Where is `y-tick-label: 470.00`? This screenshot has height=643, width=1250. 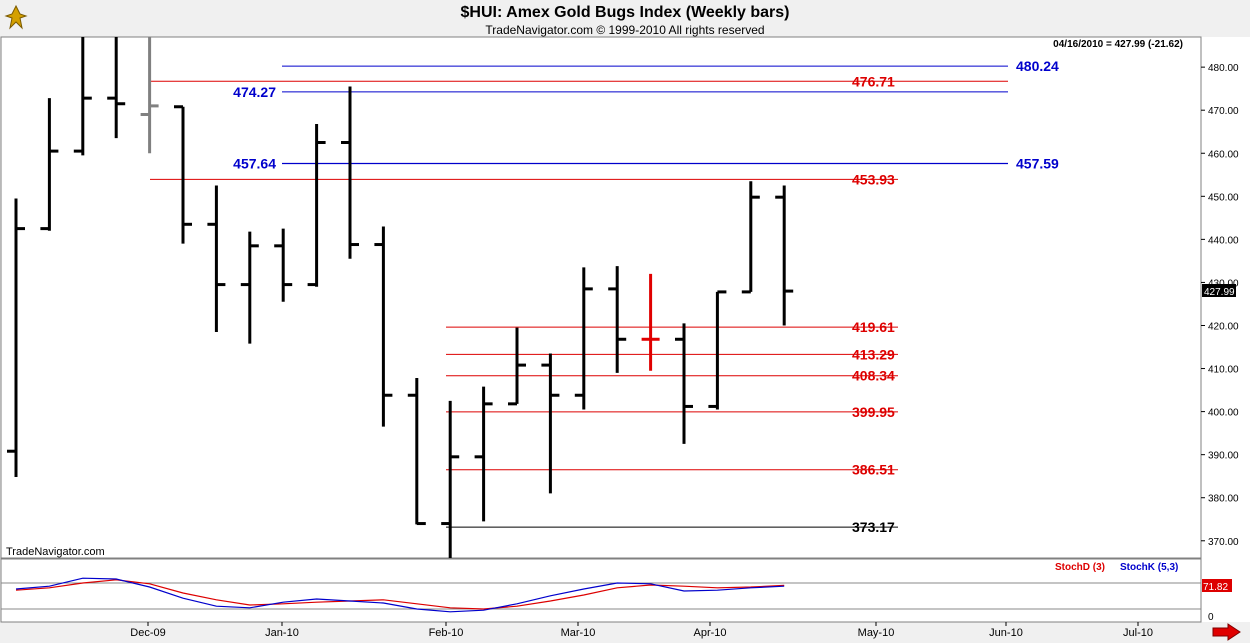
y-tick-label: 470.00 is located at coordinates (1223, 111).